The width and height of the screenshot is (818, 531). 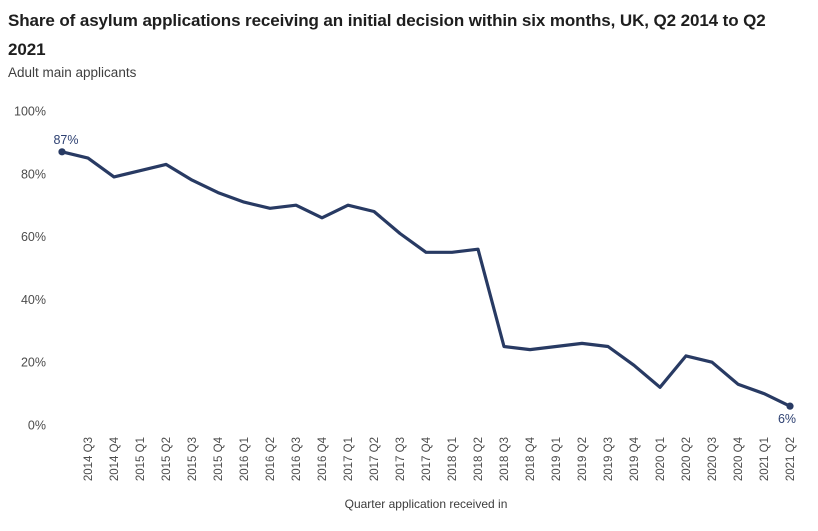 What do you see at coordinates (33, 300) in the screenshot?
I see `y-axis-tick-label: 40%` at bounding box center [33, 300].